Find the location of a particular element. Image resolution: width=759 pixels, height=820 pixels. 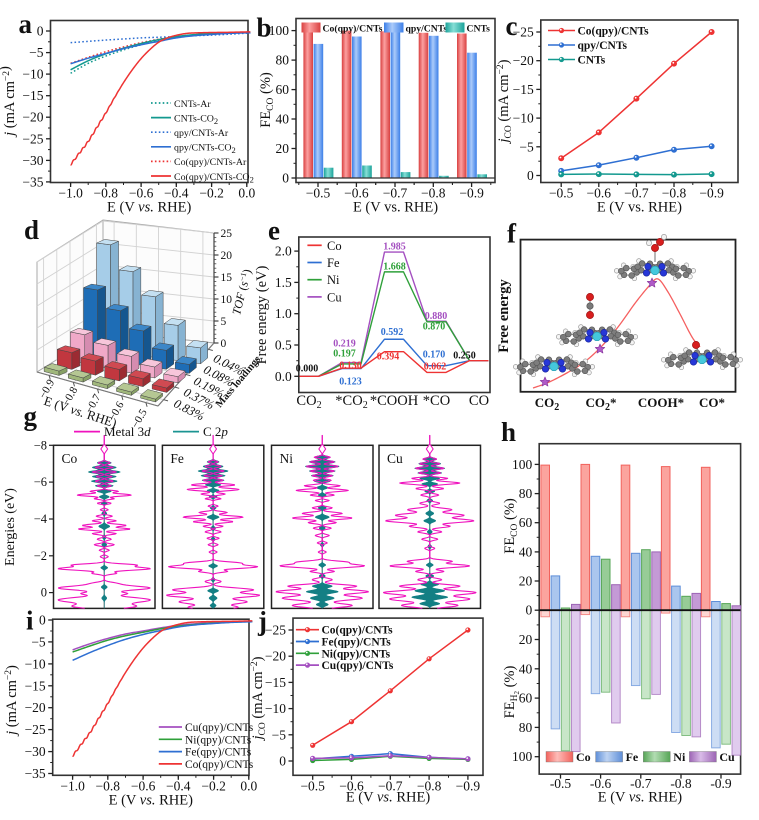

svg-text: −6 is located at coordinates (40, 482).